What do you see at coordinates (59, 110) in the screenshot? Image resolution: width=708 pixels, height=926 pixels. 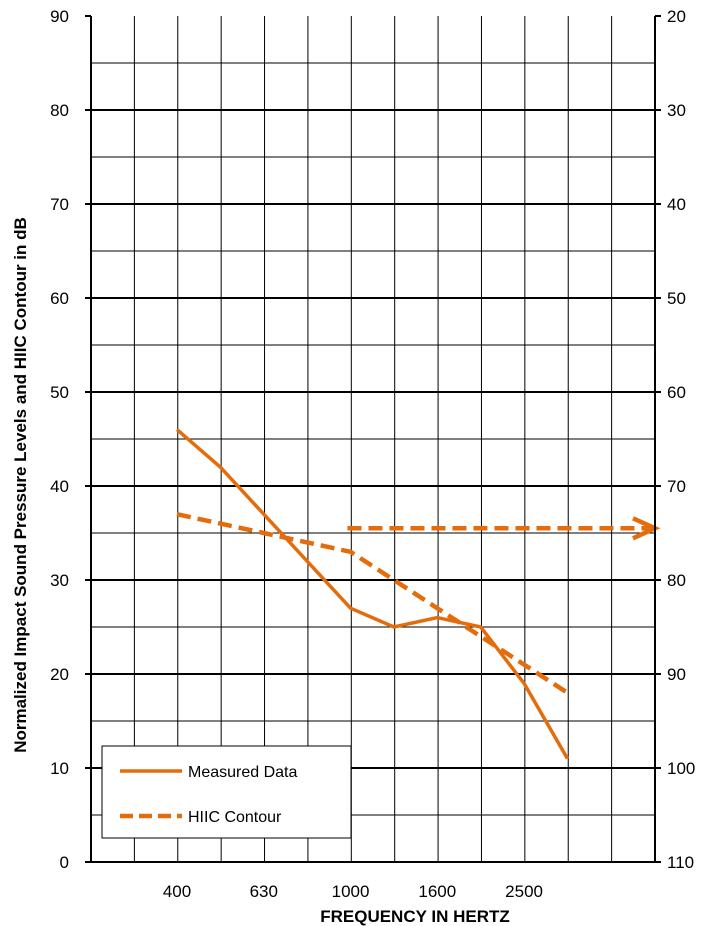 I see `y-tick-label: 80` at bounding box center [59, 110].